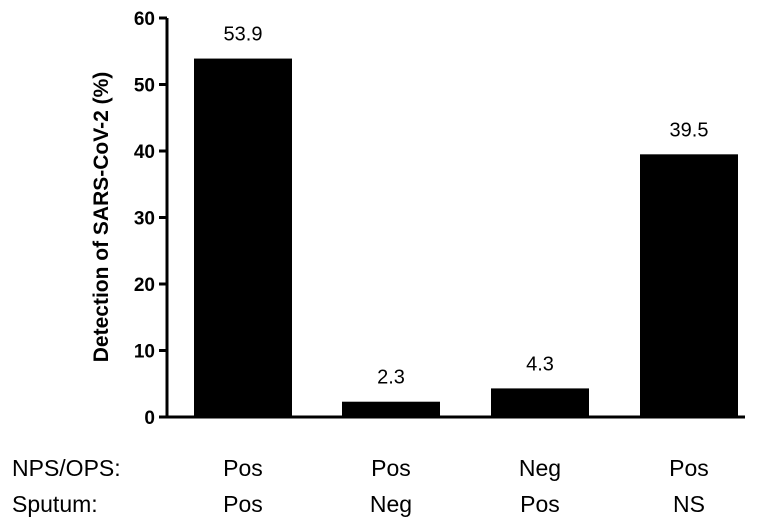 The width and height of the screenshot is (757, 521). I want to click on data-label: 2.3, so click(391, 378).